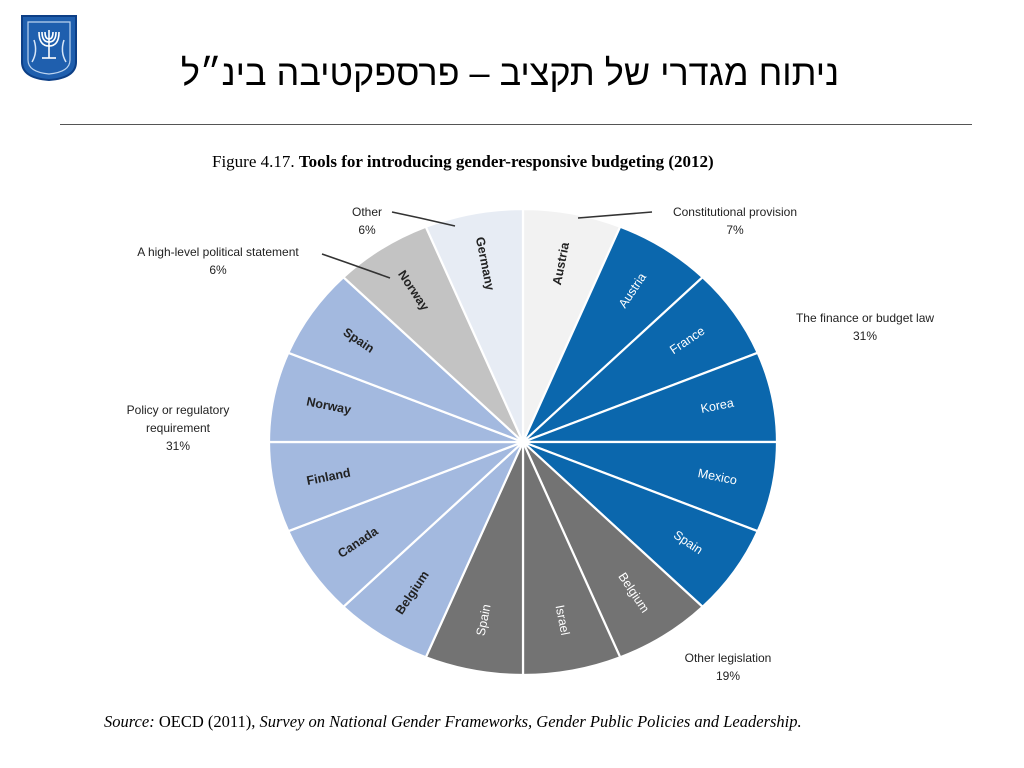 The image size is (1024, 768). I want to click on slice-label-korea: Korea, so click(716, 406).